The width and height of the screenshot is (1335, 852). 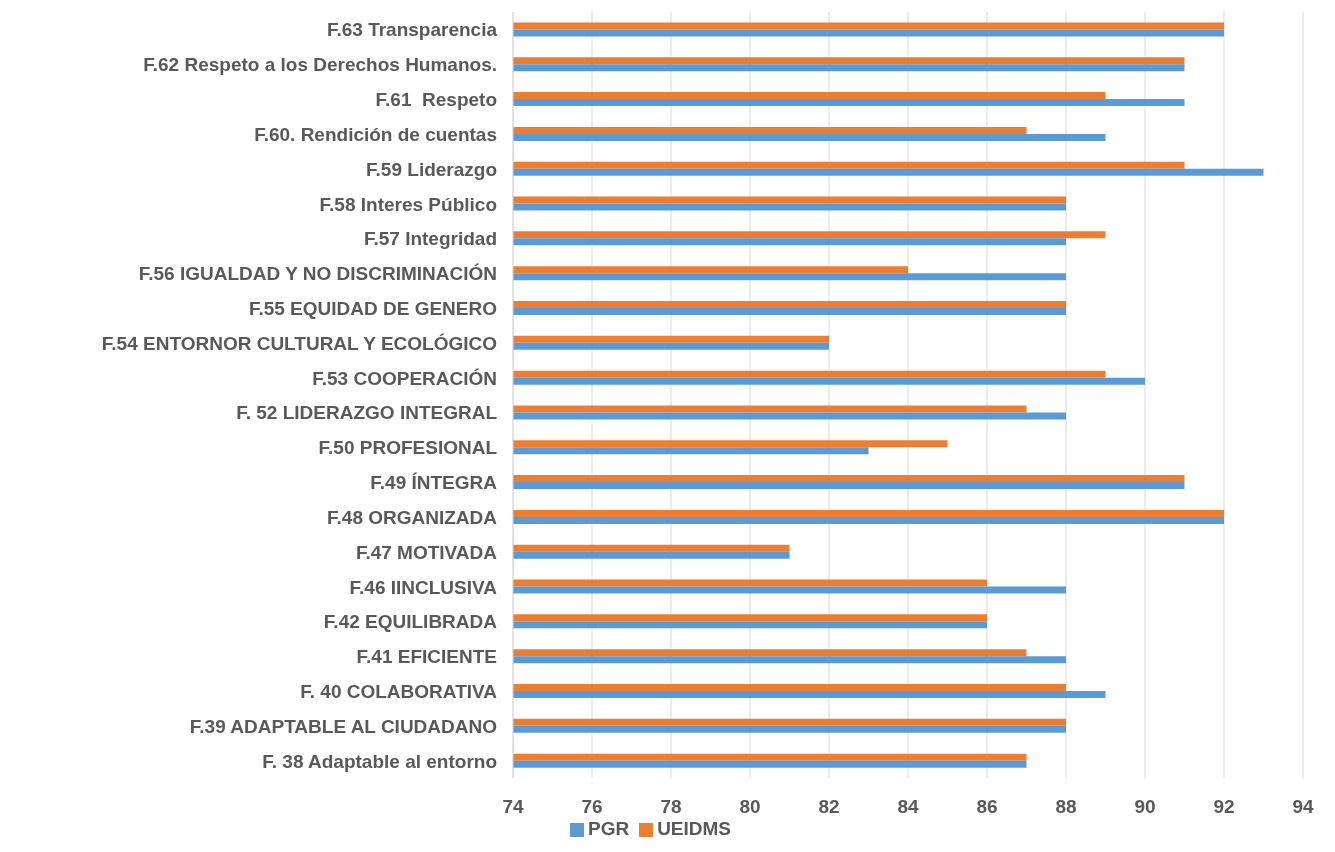 I want to click on y-tick-label: F.55 EQUIDAD DE GENERO, so click(x=372, y=308).